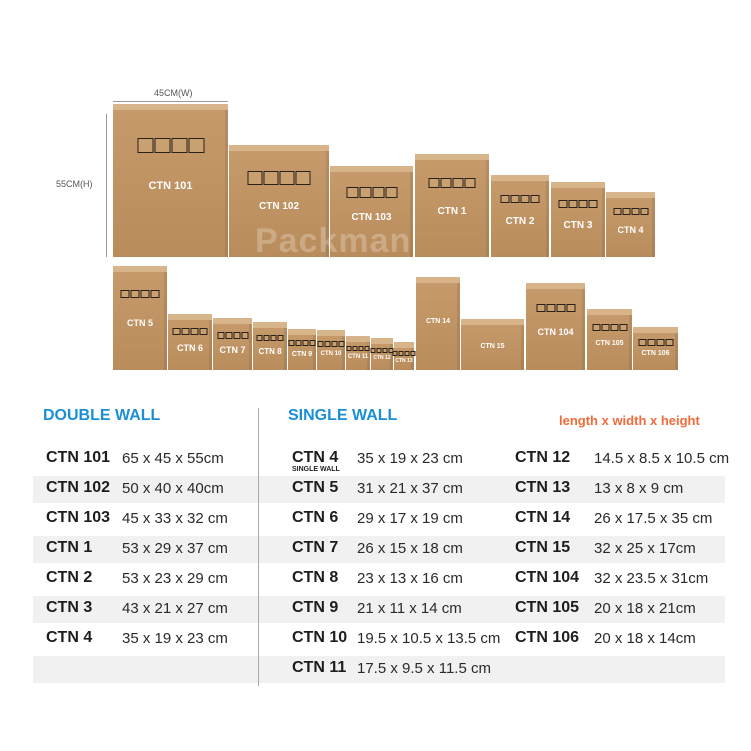  What do you see at coordinates (316, 469) in the screenshot?
I see `carton-note: SINGLE WALL` at bounding box center [316, 469].